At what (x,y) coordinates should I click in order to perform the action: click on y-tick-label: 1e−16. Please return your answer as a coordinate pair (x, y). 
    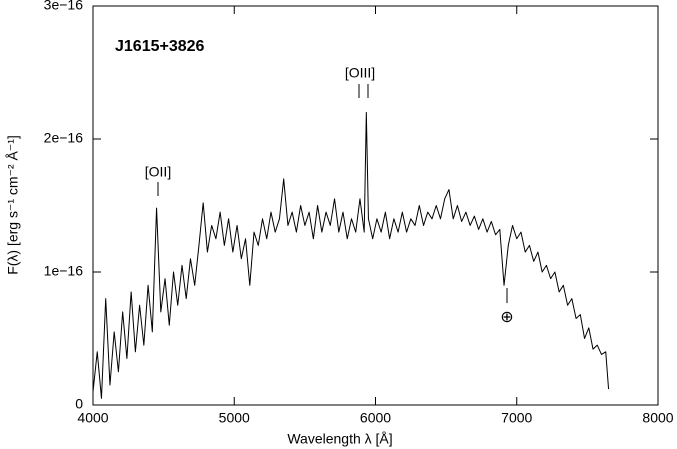
    Looking at the image, I should click on (64, 271).